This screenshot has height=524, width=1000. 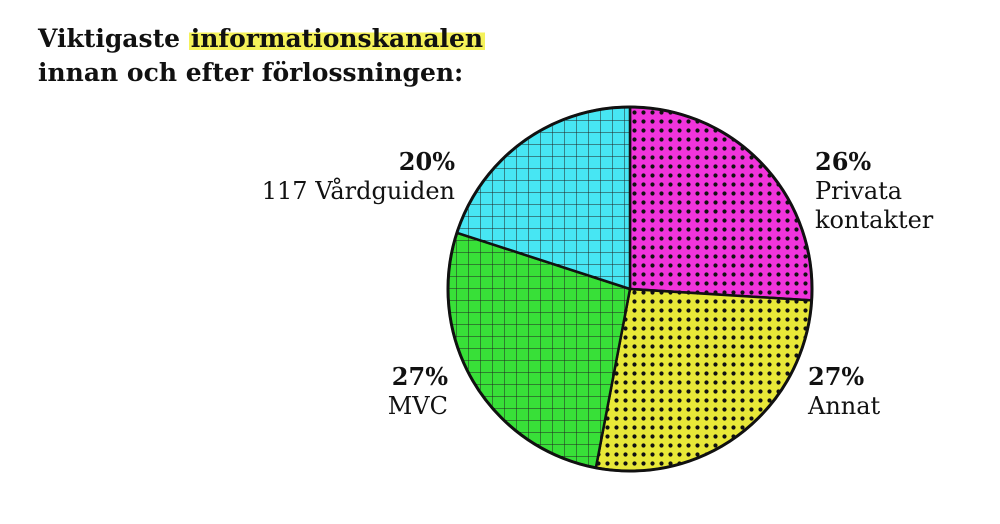 What do you see at coordinates (427, 161) in the screenshot?
I see `slice-value-label: 20%` at bounding box center [427, 161].